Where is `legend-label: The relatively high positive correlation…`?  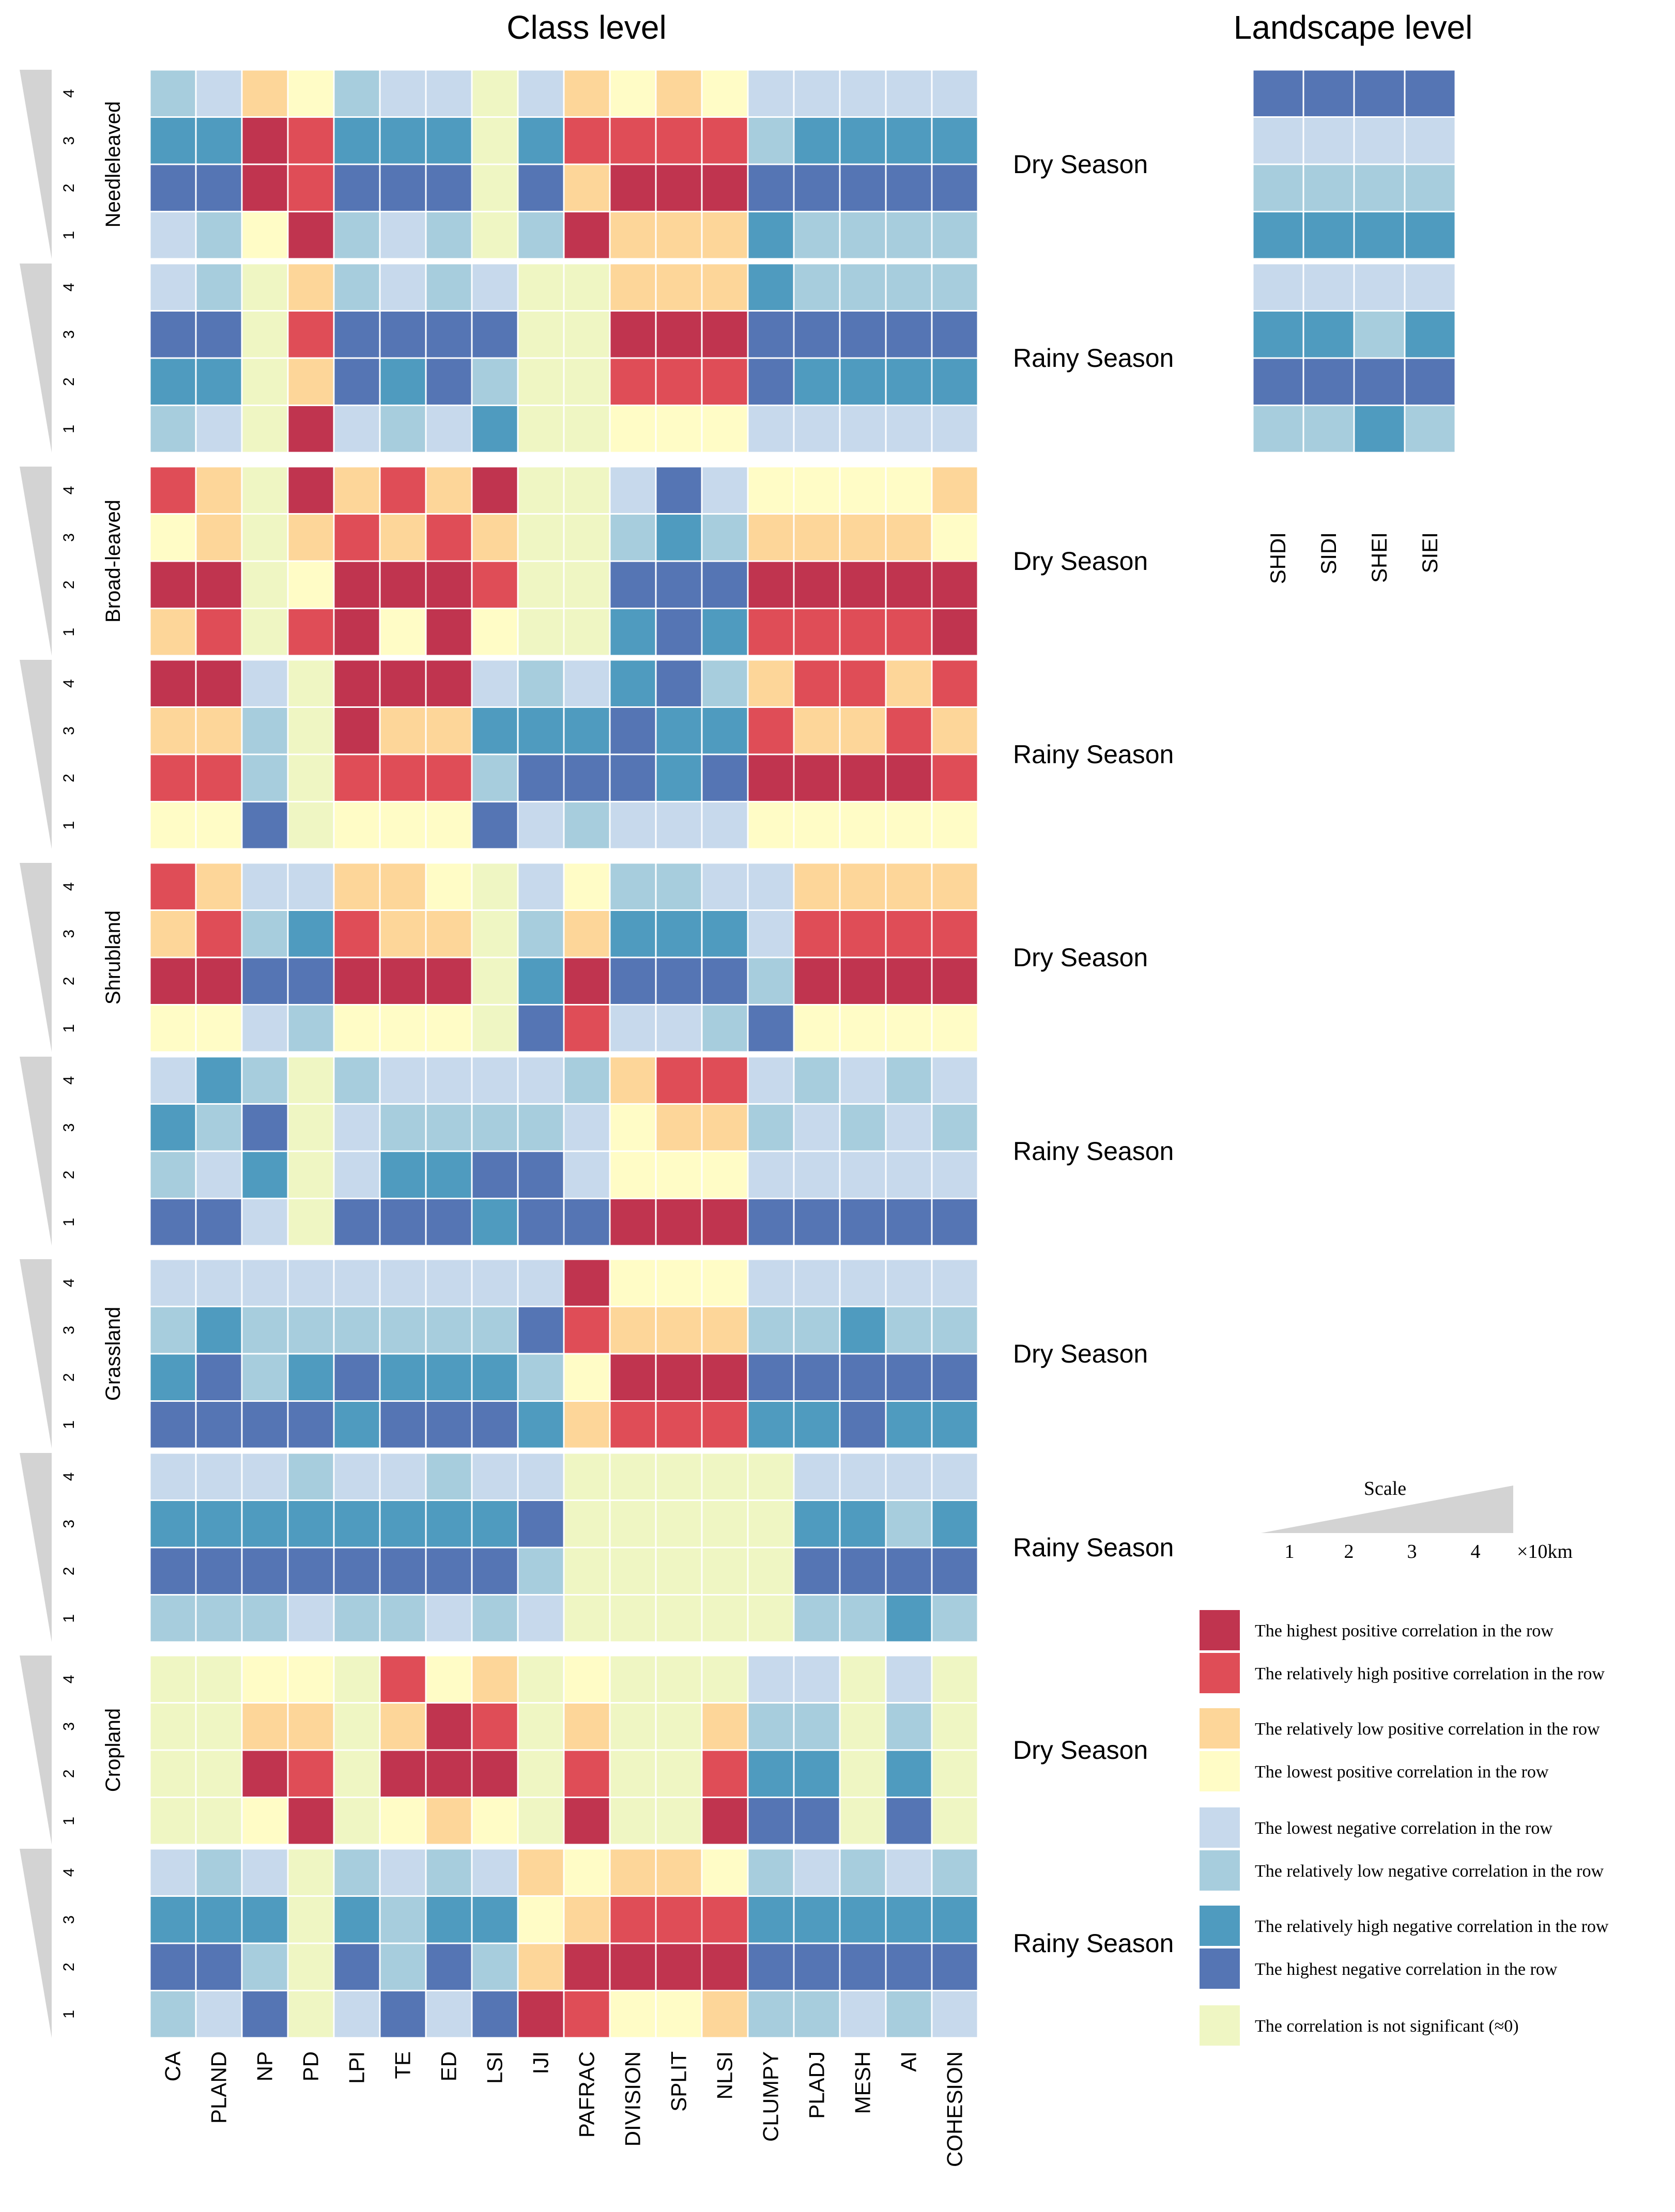 legend-label: The relatively high positive correlation… is located at coordinates (1430, 1673).